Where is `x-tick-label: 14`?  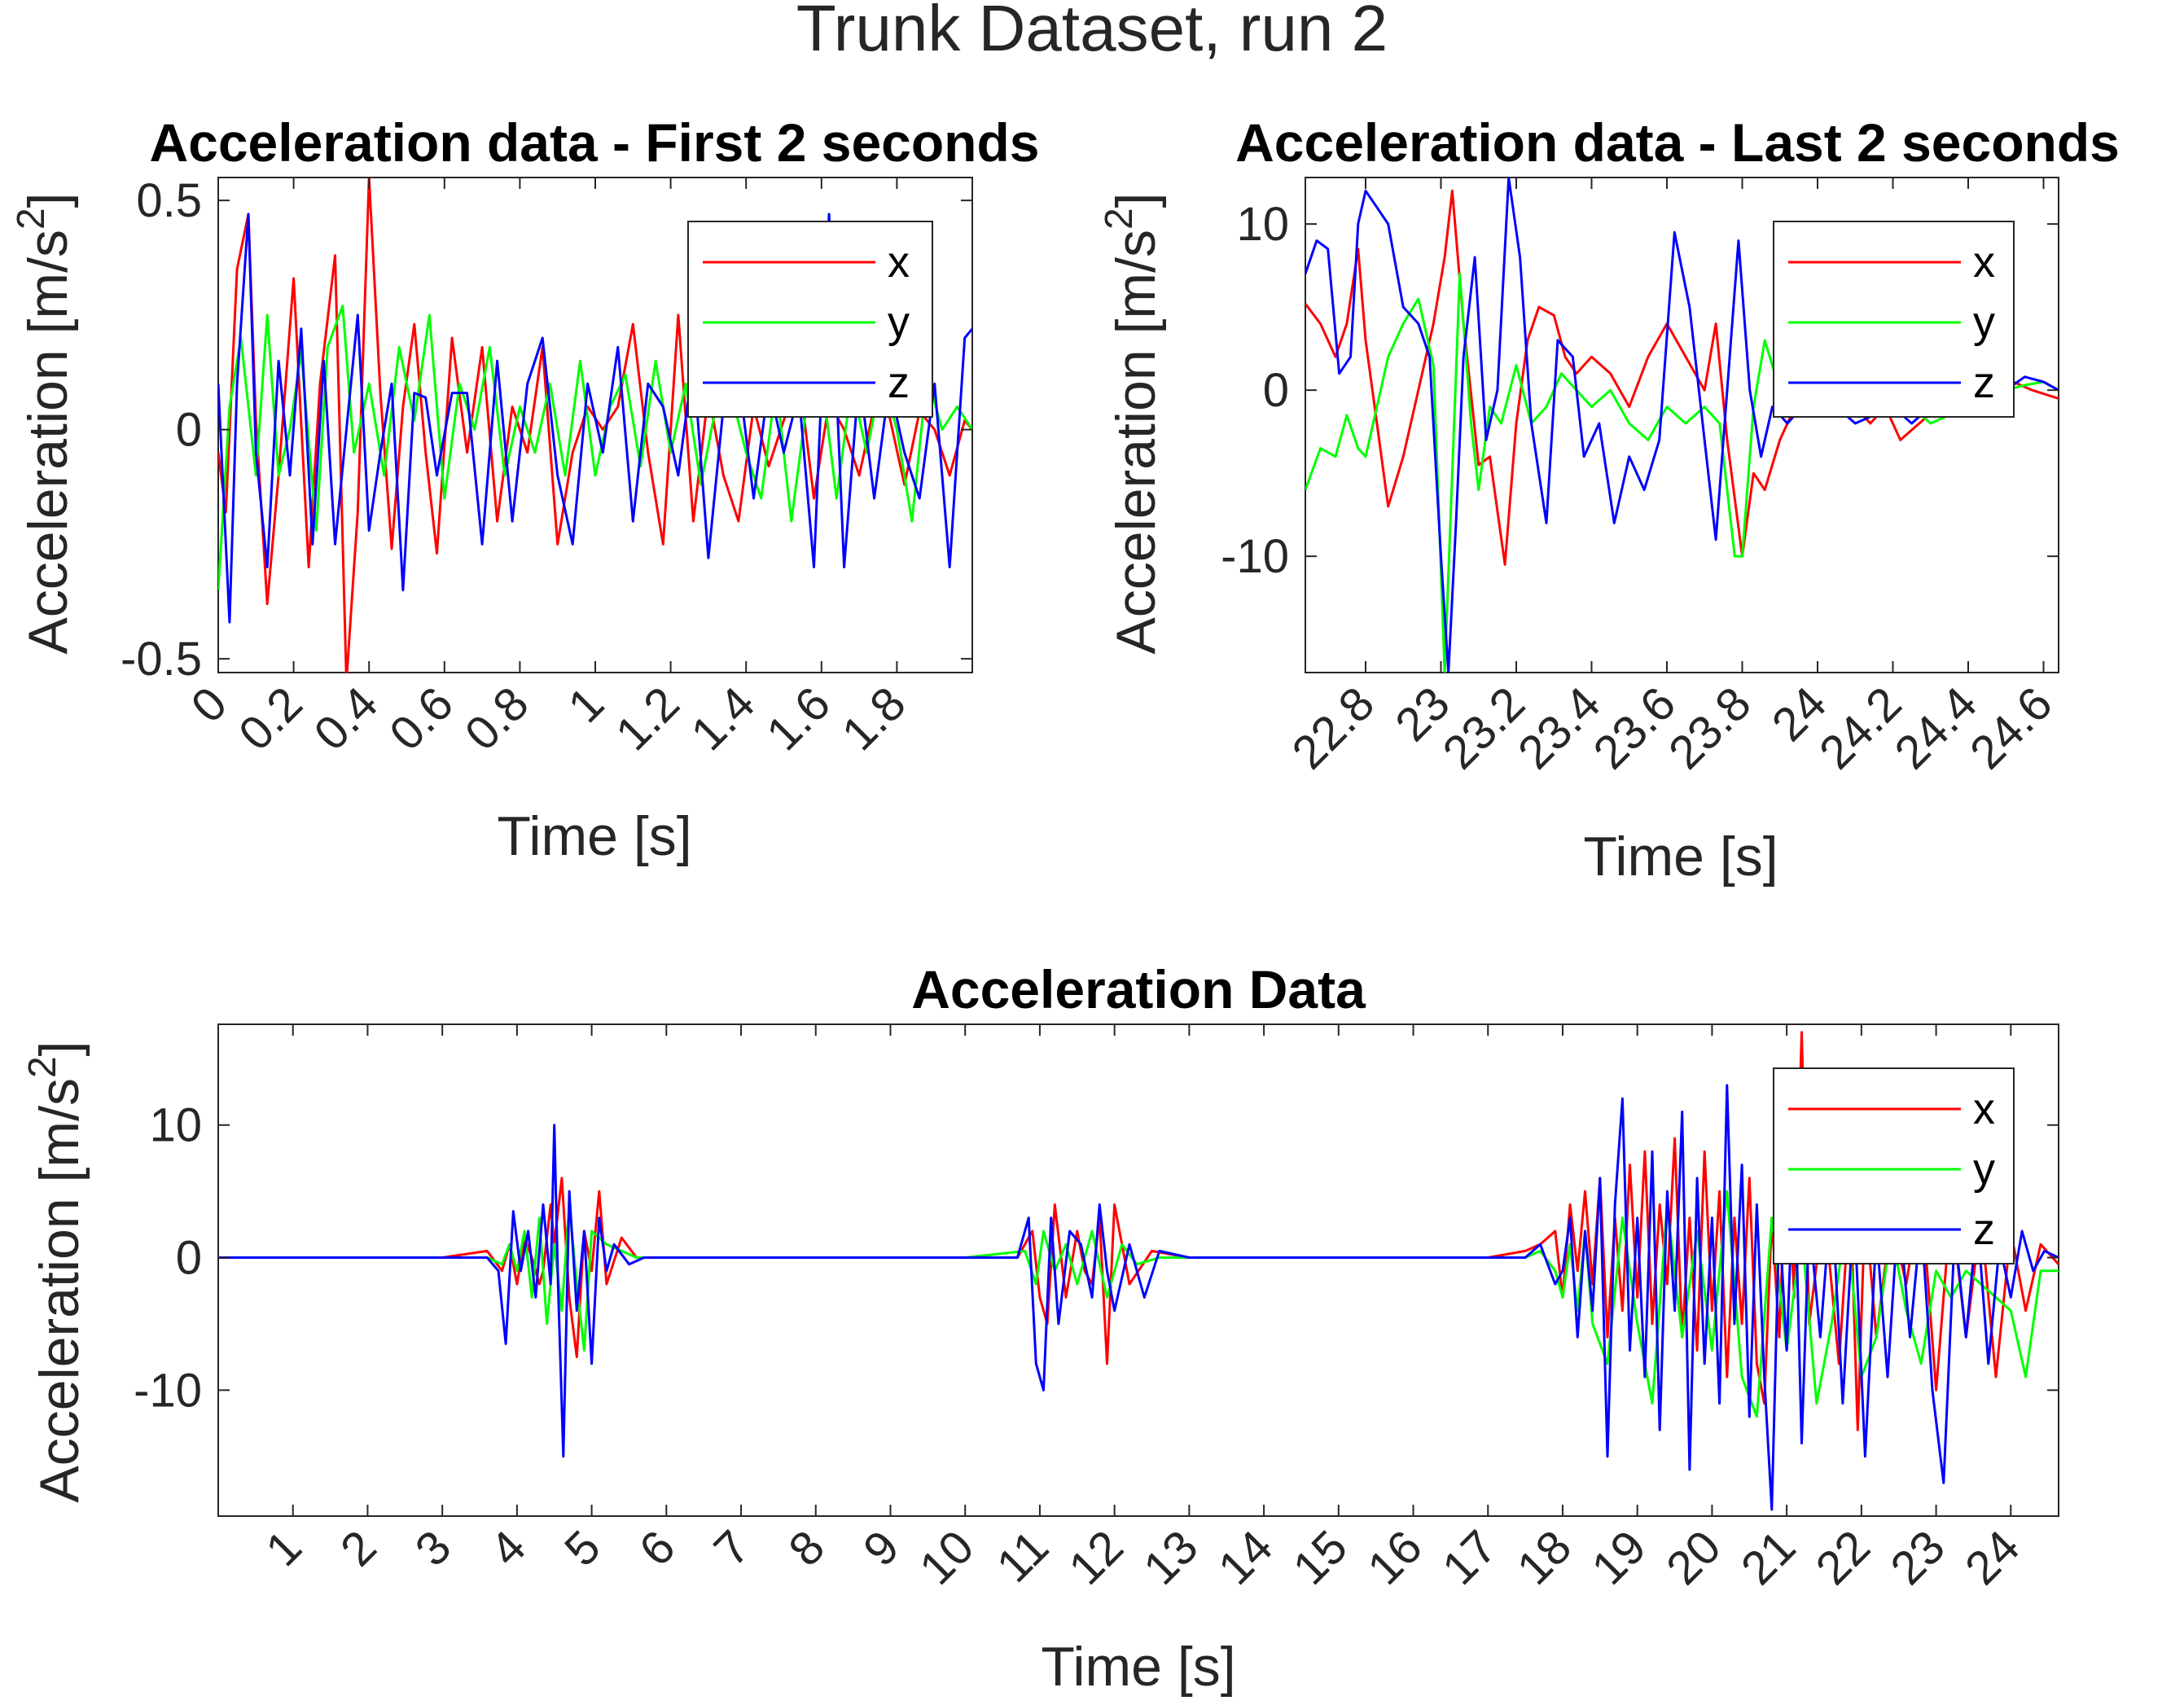
x-tick-label: 14 is located at coordinates (1246, 1558).